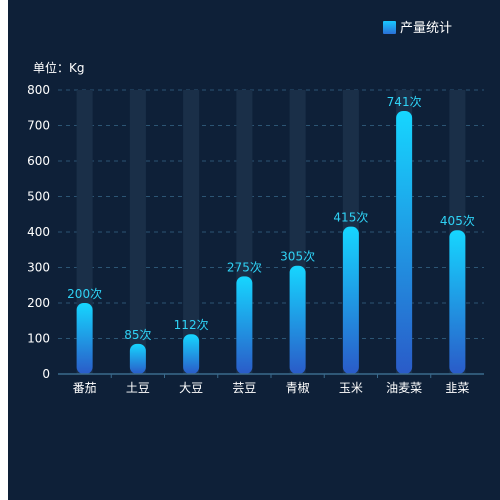 This screenshot has width=500, height=500. I want to click on y-tick-label: 600, so click(38, 161).